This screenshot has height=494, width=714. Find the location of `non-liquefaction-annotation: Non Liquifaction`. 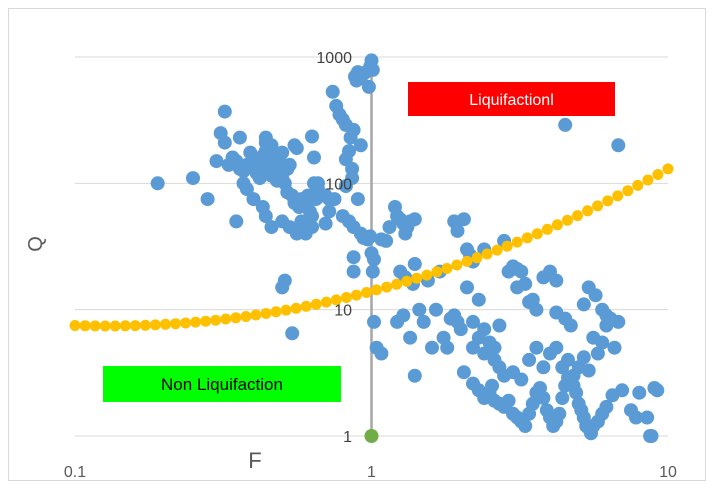

non-liquefaction-annotation: Non Liquifaction is located at coordinates (222, 384).